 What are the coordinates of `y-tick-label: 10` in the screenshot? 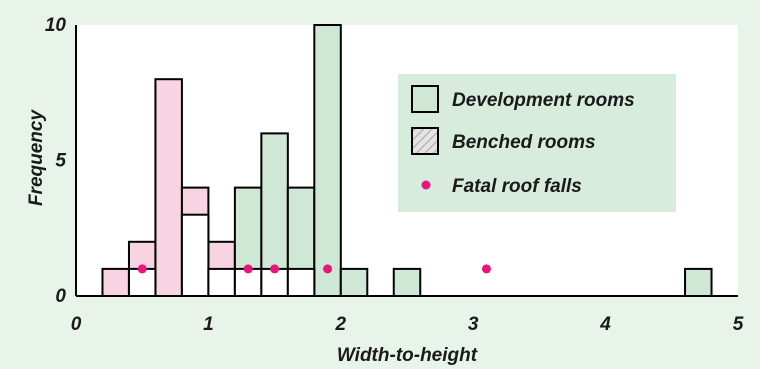 It's located at (56, 25).